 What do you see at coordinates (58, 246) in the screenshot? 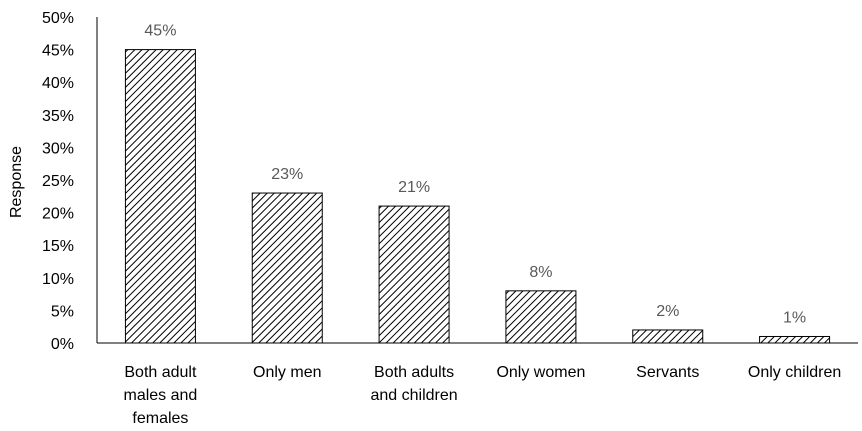
I see `y-tick-label: 15%` at bounding box center [58, 246].